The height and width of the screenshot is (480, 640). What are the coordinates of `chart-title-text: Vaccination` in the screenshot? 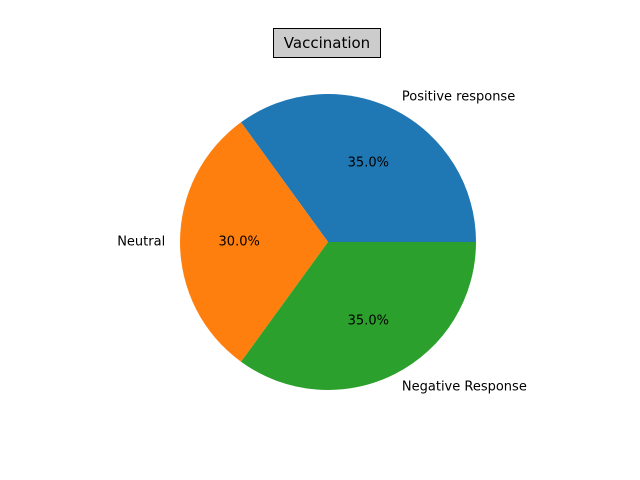 It's located at (327, 43).